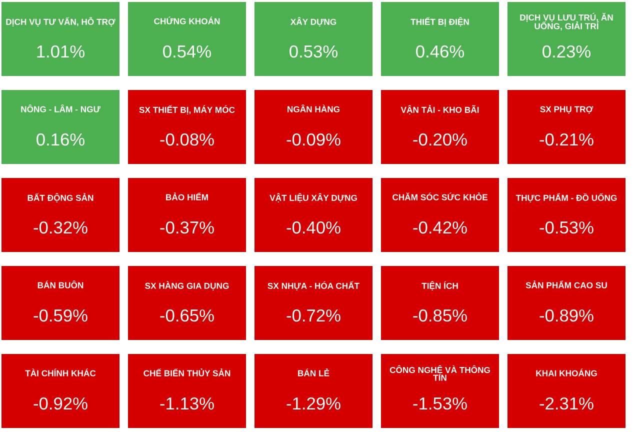 This screenshot has height=432, width=640. I want to click on data-label: 1.01%, so click(60, 51).